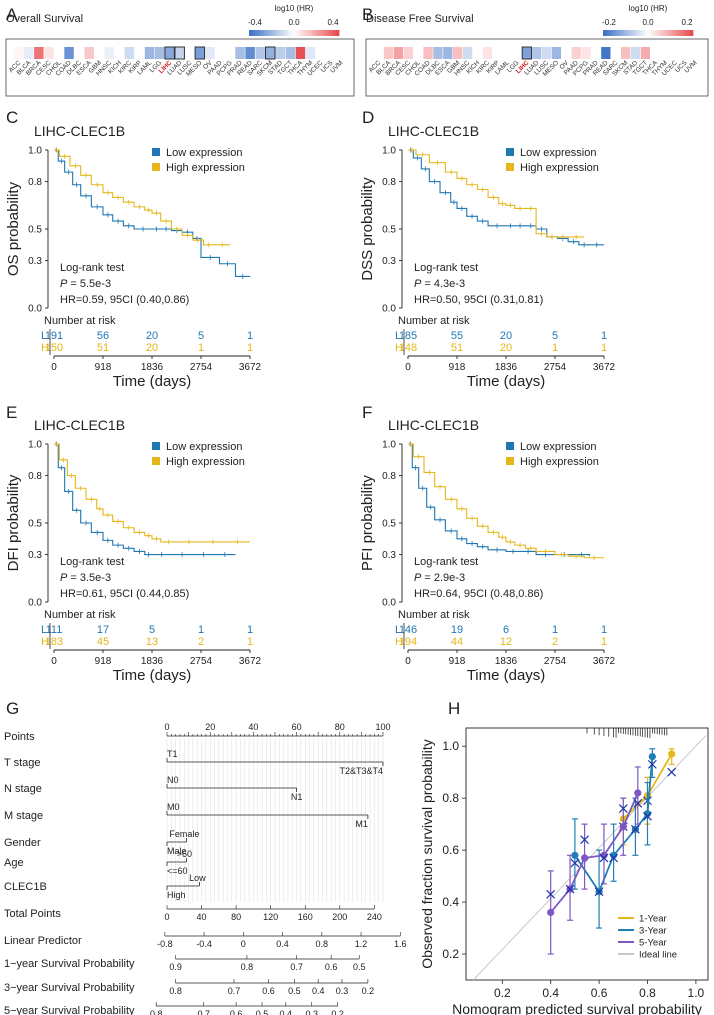  Describe the element at coordinates (64, 284) in the screenshot. I see `km-stat-p-label: P` at that location.